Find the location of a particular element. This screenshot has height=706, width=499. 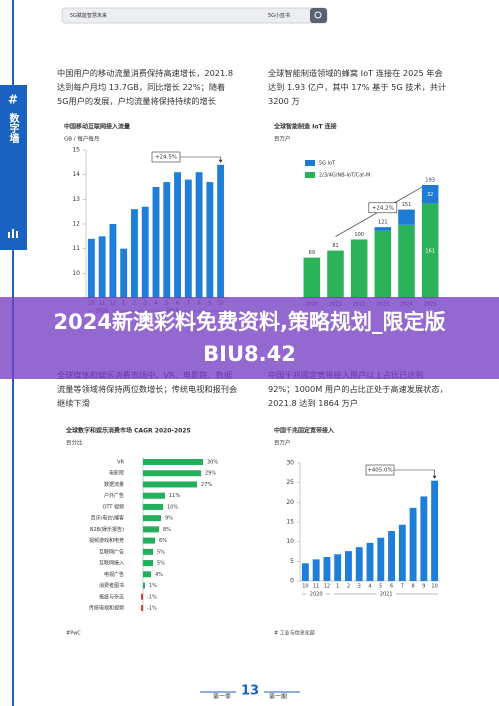

group-label: 2020 is located at coordinates (316, 595).